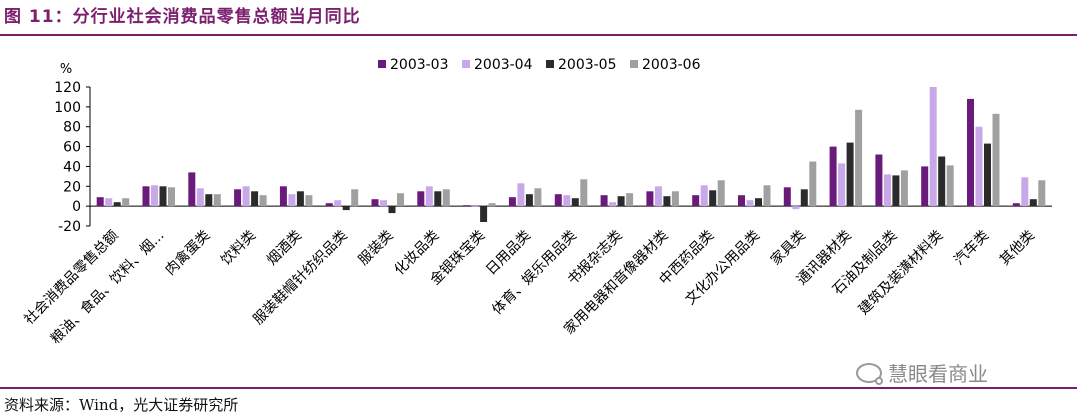 This screenshot has width=1077, height=419. Describe the element at coordinates (671, 65) in the screenshot. I see `legend-label: 2003-06` at that location.